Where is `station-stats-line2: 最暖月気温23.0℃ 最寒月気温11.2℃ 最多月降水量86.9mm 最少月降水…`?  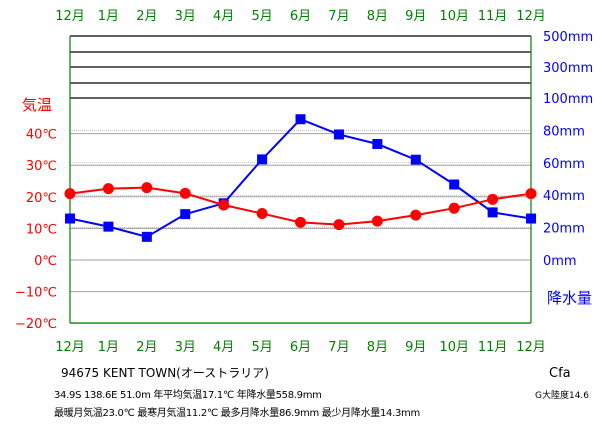 station-stats-line2: 最暖月気温23.0℃ 最寒月気温11.2℃ 最多月降水量86.9mm 最少月降水… is located at coordinates (237, 413).